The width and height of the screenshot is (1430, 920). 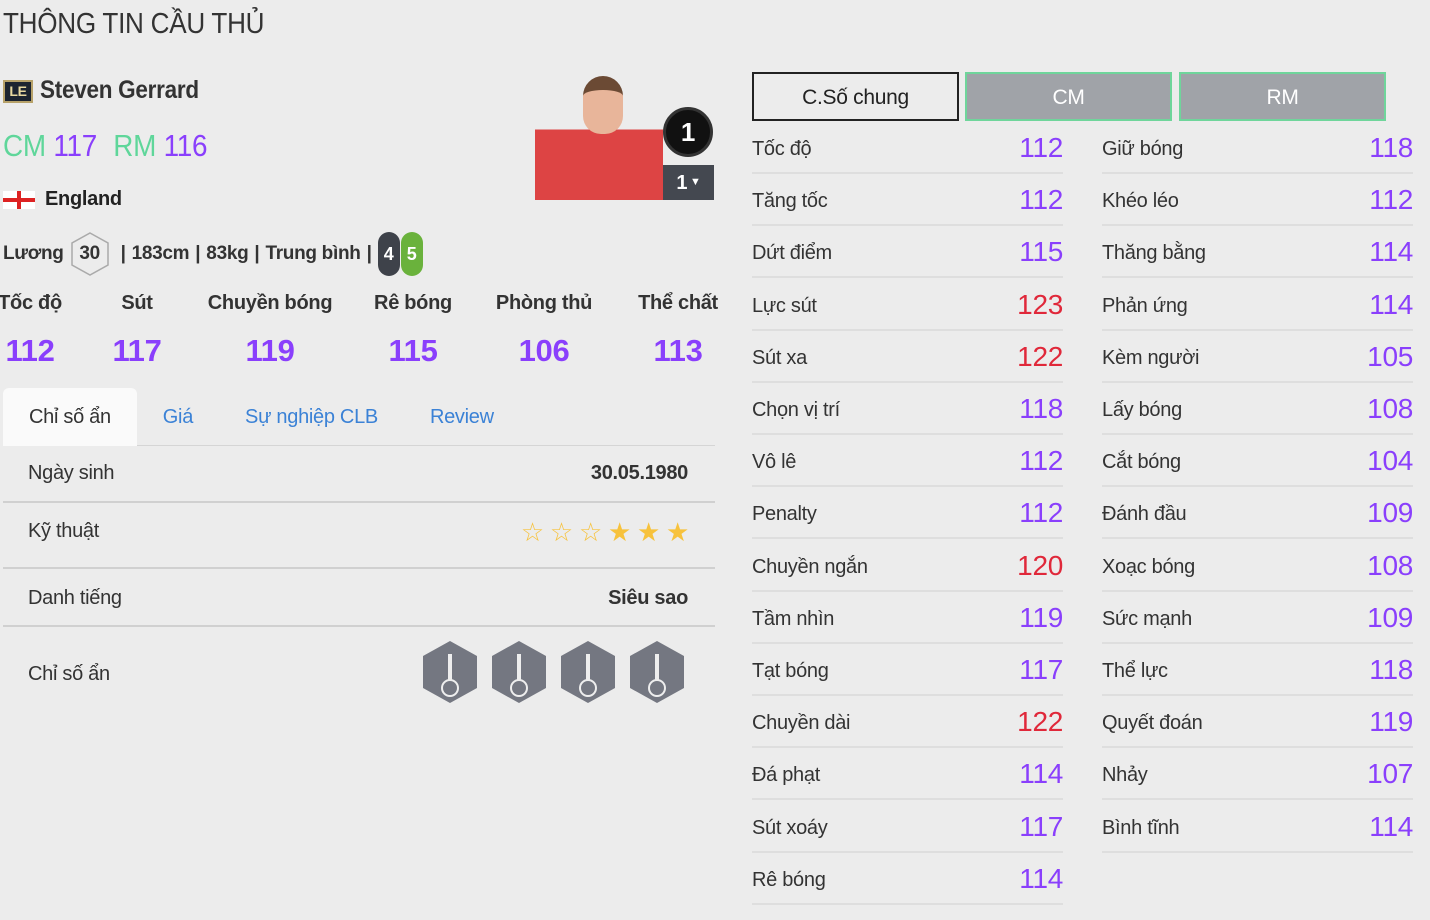 What do you see at coordinates (810, 566) in the screenshot?
I see `attribute-label: Chuyền ngắn` at bounding box center [810, 566].